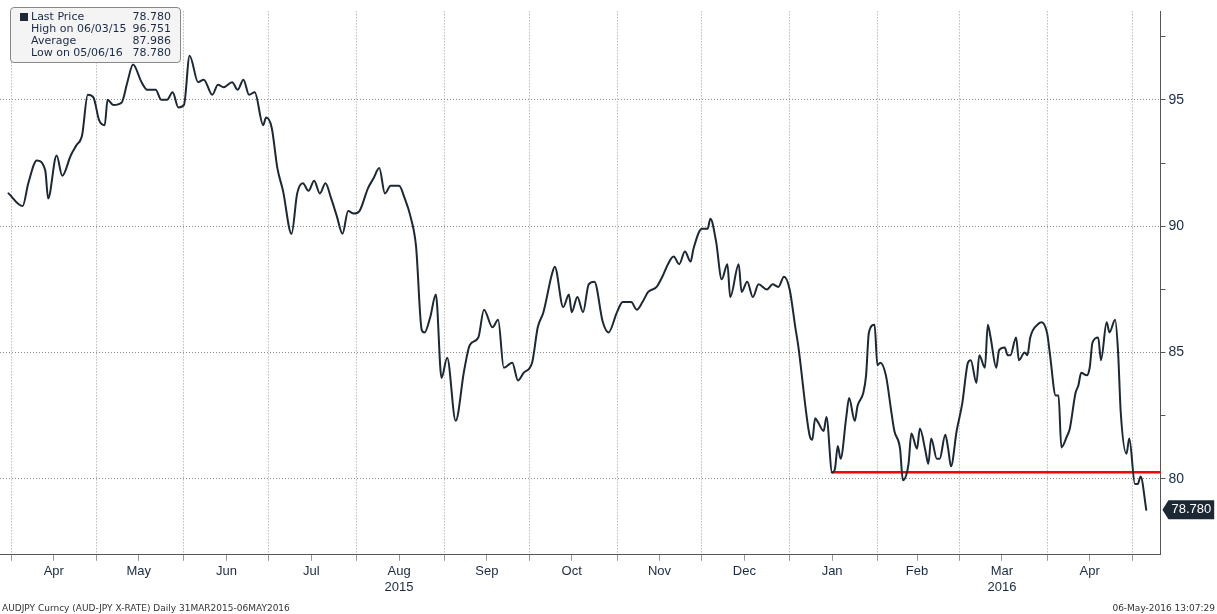 This screenshot has width=1217, height=614. Describe the element at coordinates (1176, 225) in the screenshot. I see `y-tick-label: 90` at that location.